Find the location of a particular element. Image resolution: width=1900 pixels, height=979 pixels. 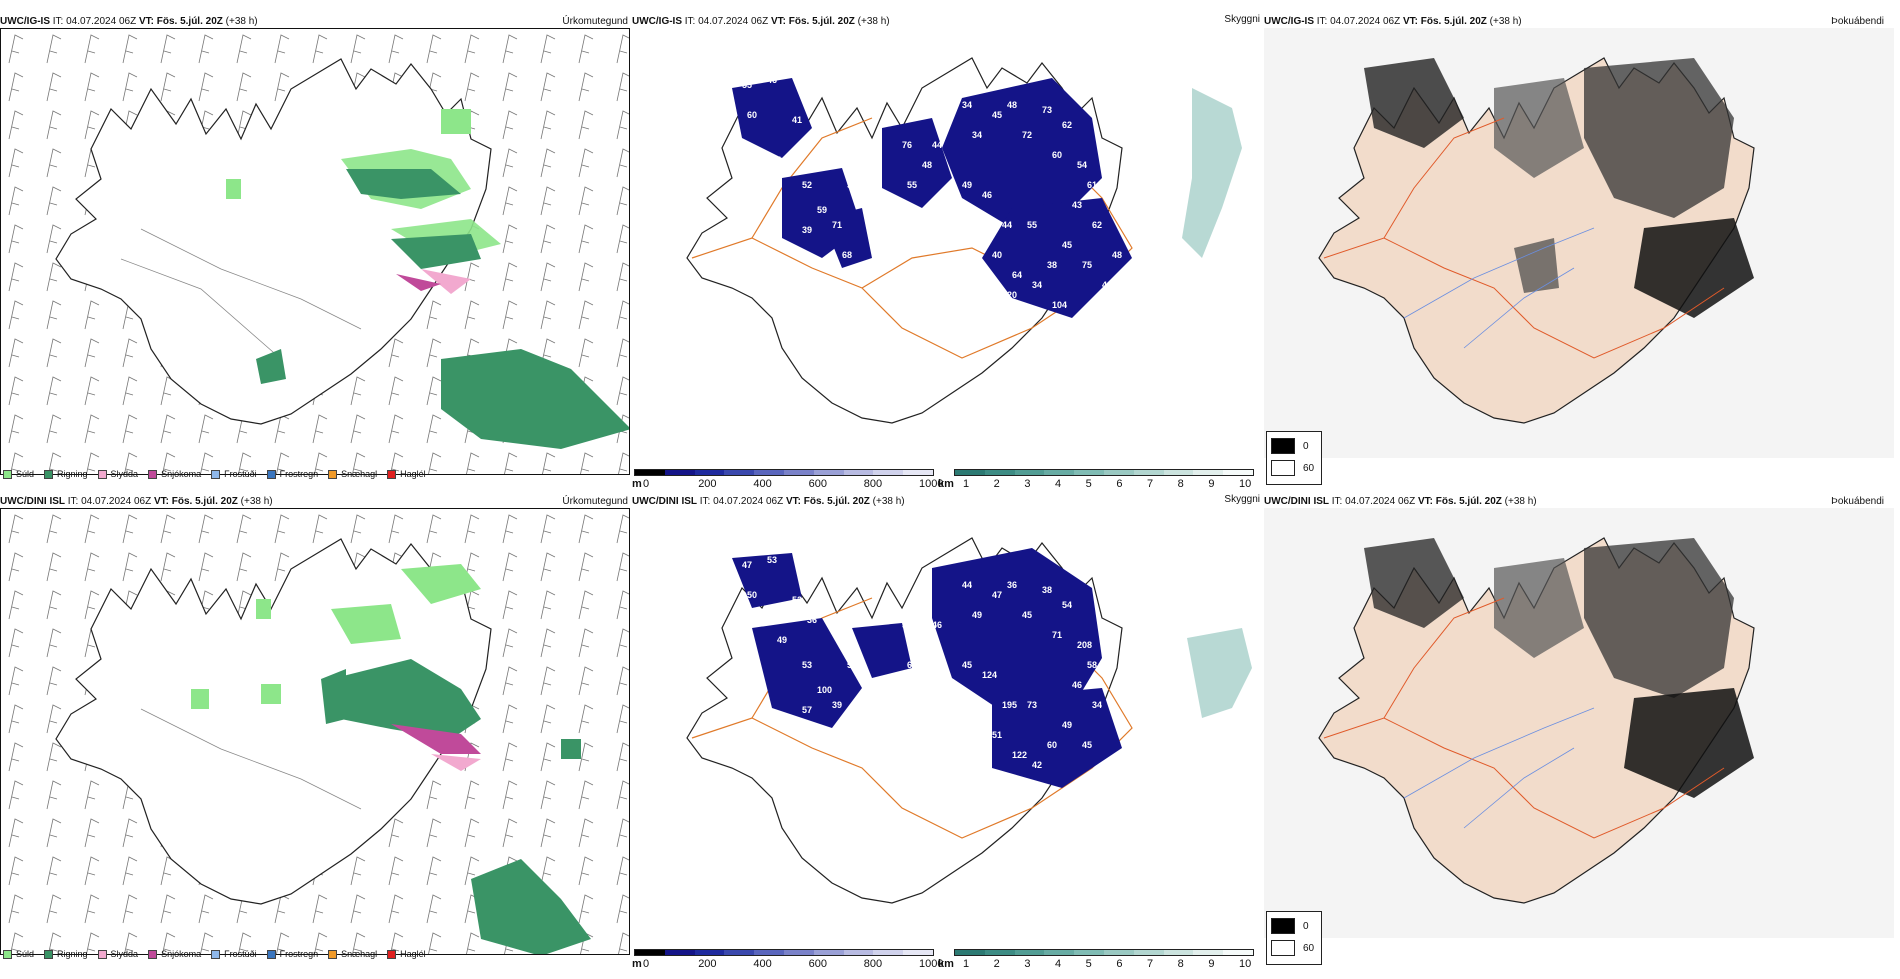

freezing-rain-swatch is located at coordinates (271, 474).